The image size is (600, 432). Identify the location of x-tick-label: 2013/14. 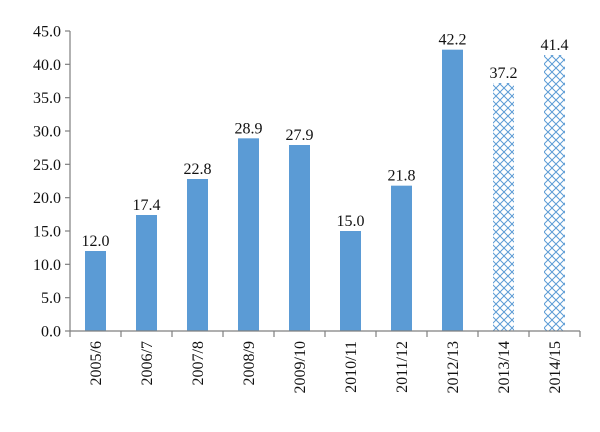
(504, 367).